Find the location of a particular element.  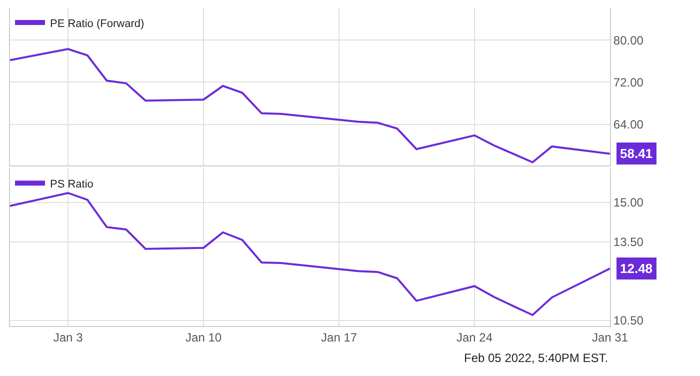

y-tick-label: 13.50 is located at coordinates (628, 241).